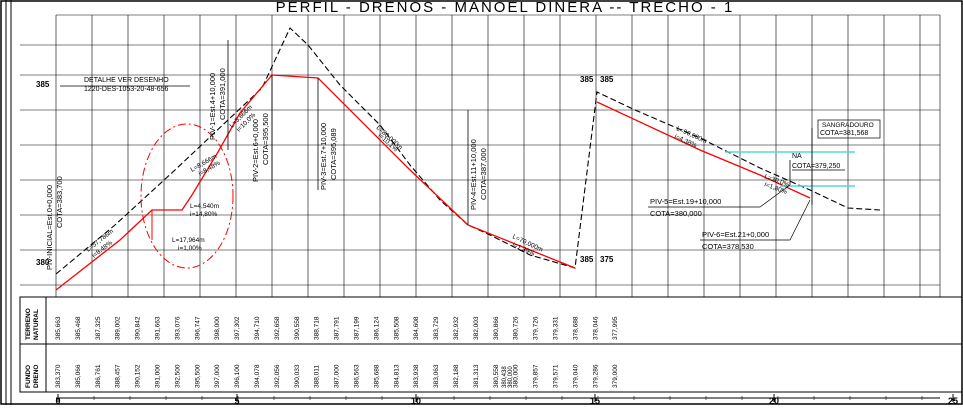 The width and height of the screenshot is (963, 410). What do you see at coordinates (476, 376) in the screenshot?
I see `fundo-value: 381,313` at bounding box center [476, 376].